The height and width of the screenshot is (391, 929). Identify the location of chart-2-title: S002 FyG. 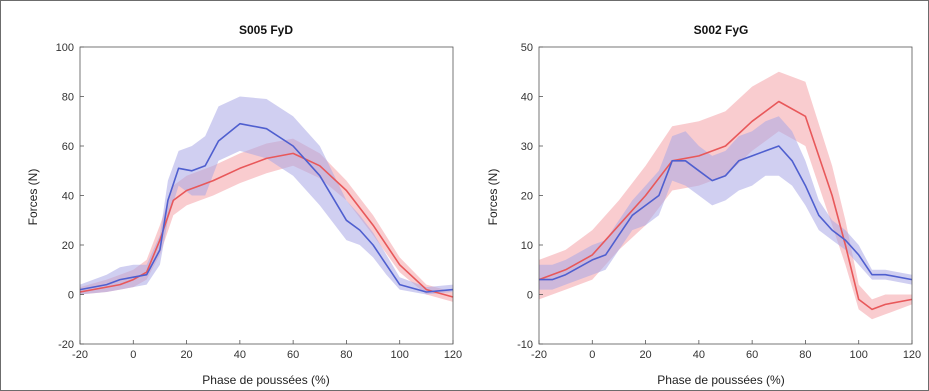
(721, 30).